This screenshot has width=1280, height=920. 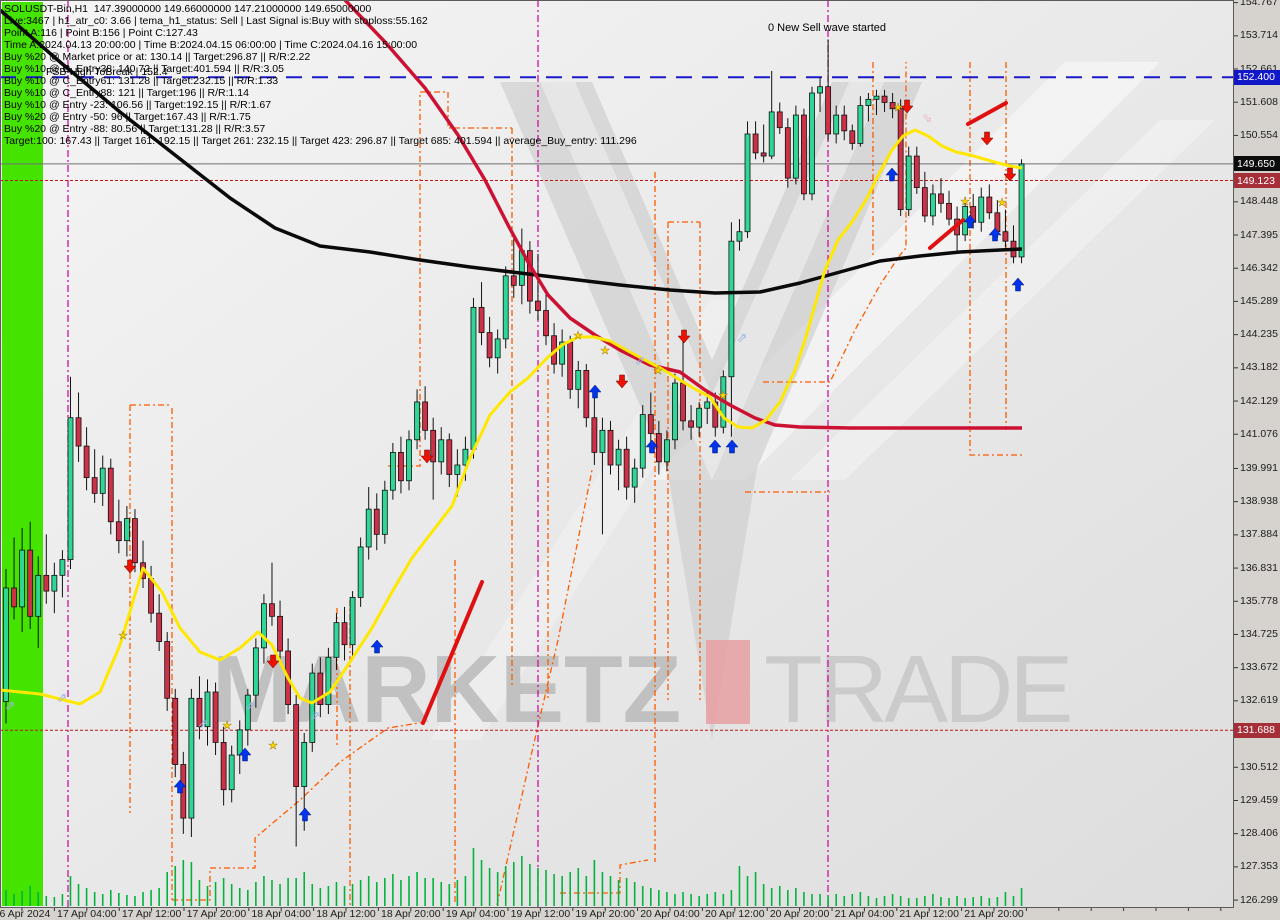 What do you see at coordinates (670, 914) in the screenshot?
I see `time-axis-label: 20 Apr 04:00` at bounding box center [670, 914].